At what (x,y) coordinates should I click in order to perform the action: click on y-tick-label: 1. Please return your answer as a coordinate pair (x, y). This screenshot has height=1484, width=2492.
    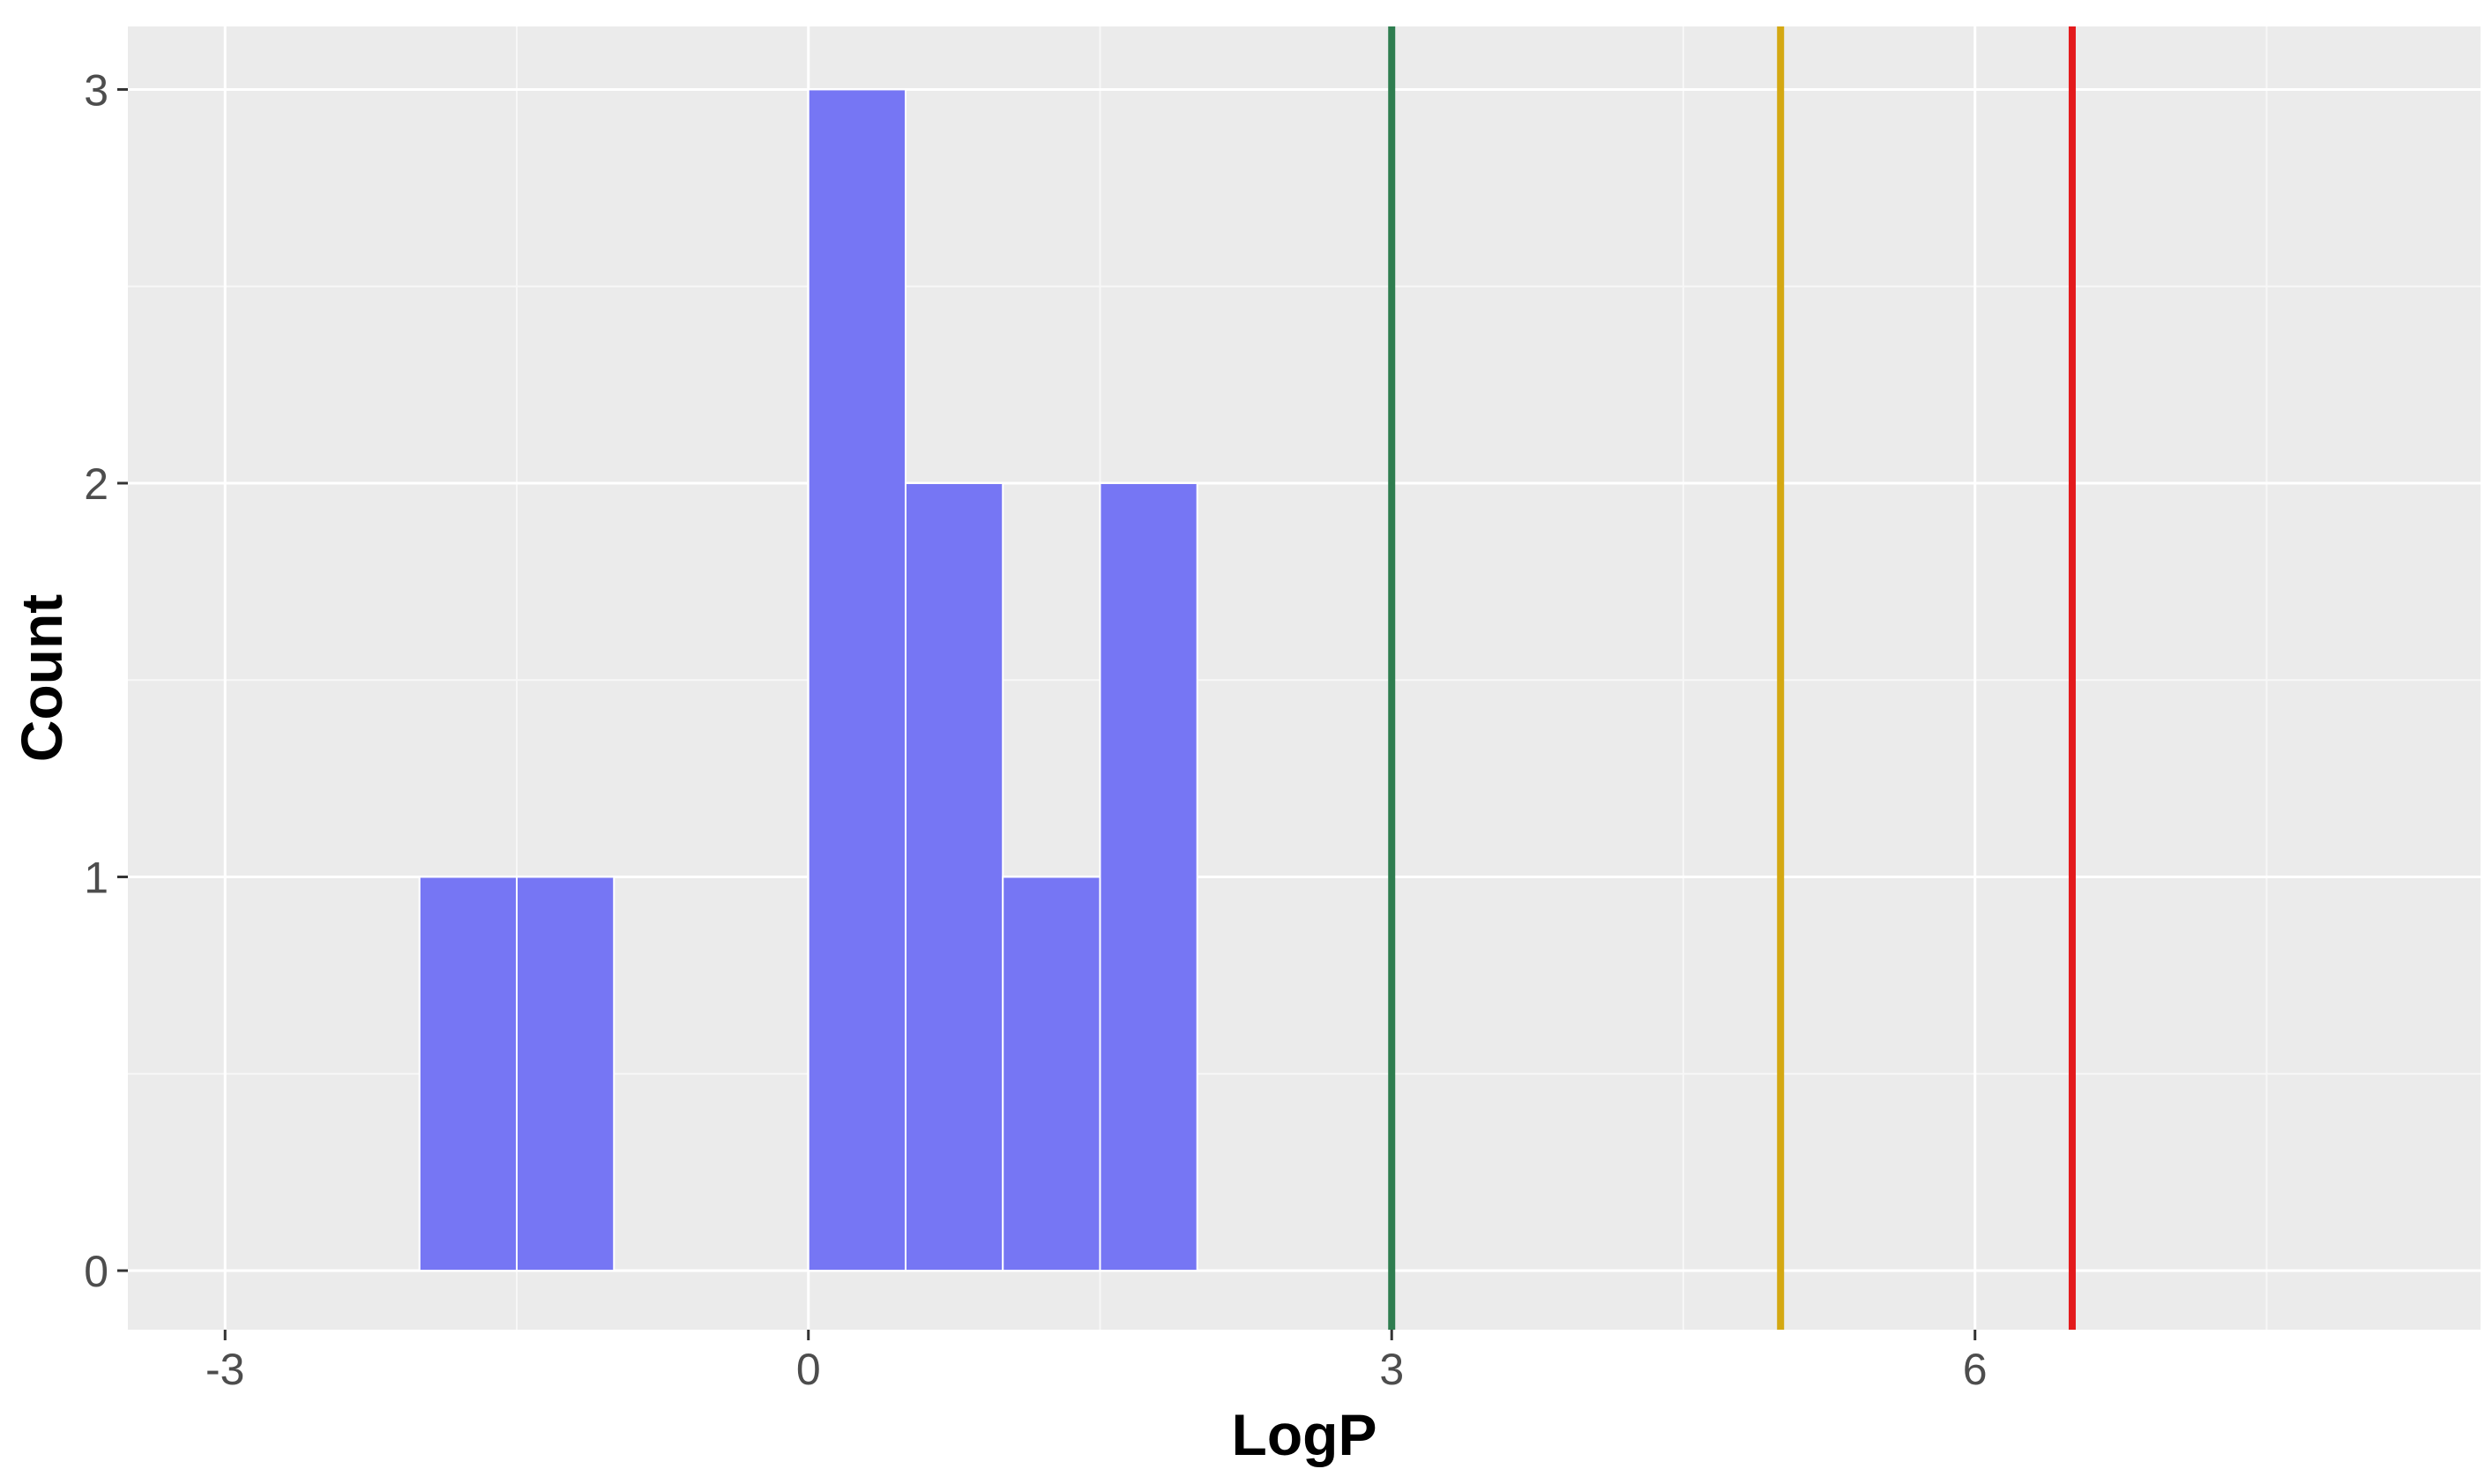
    Looking at the image, I should click on (96, 878).